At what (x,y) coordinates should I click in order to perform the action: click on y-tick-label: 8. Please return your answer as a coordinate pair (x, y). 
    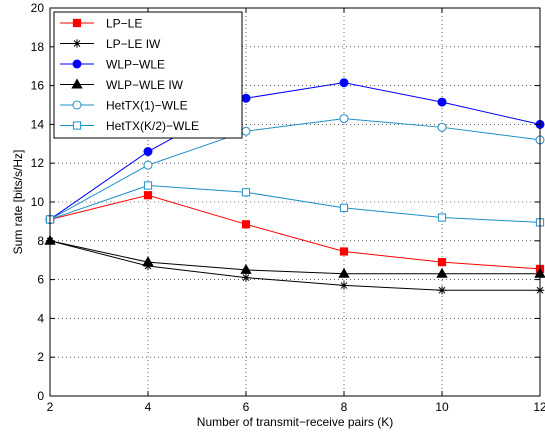
    Looking at the image, I should click on (40, 241).